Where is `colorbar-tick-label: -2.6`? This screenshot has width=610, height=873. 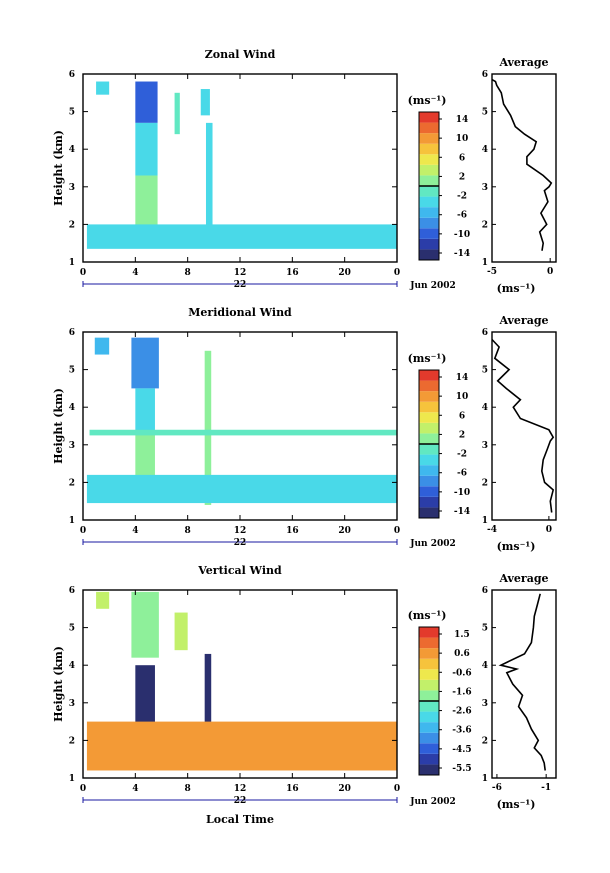
colorbar-tick-label: -2.6 is located at coordinates (461, 712).